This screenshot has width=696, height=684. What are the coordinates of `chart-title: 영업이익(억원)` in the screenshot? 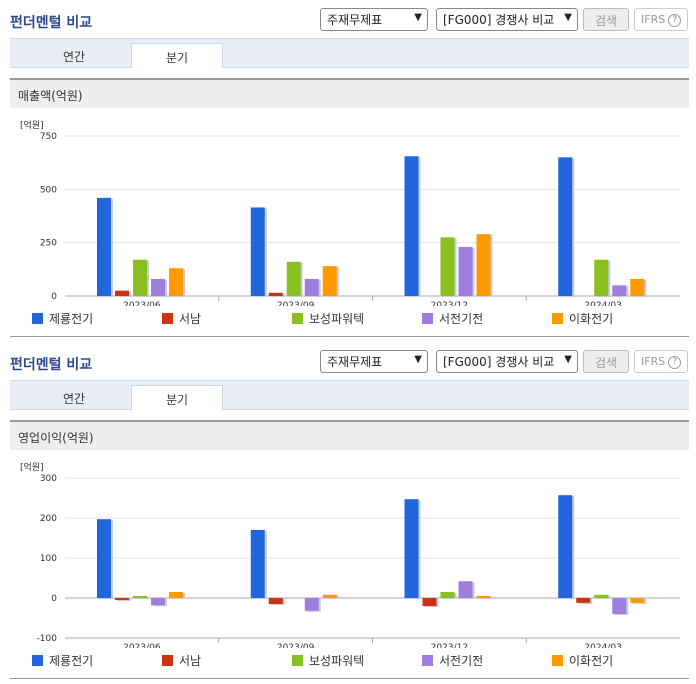 It's located at (349, 435).